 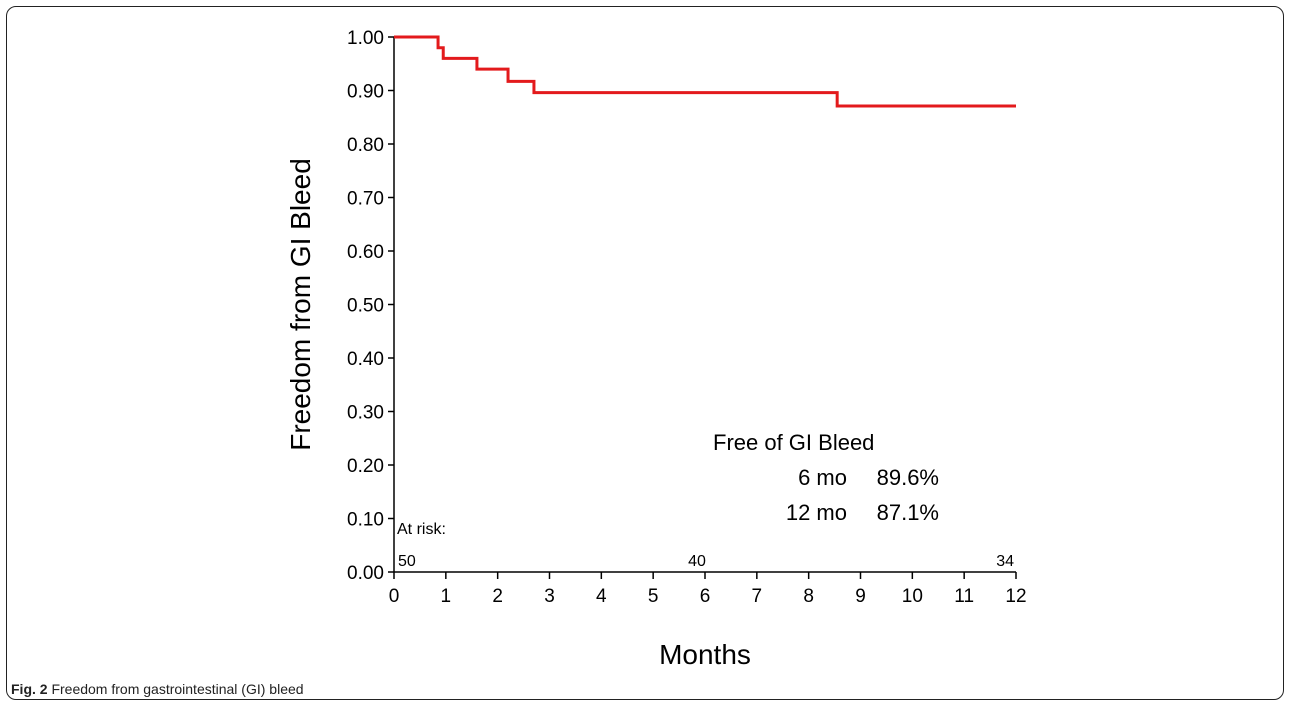 What do you see at coordinates (365, 252) in the screenshot?
I see `y-tick-label: 0.60` at bounding box center [365, 252].